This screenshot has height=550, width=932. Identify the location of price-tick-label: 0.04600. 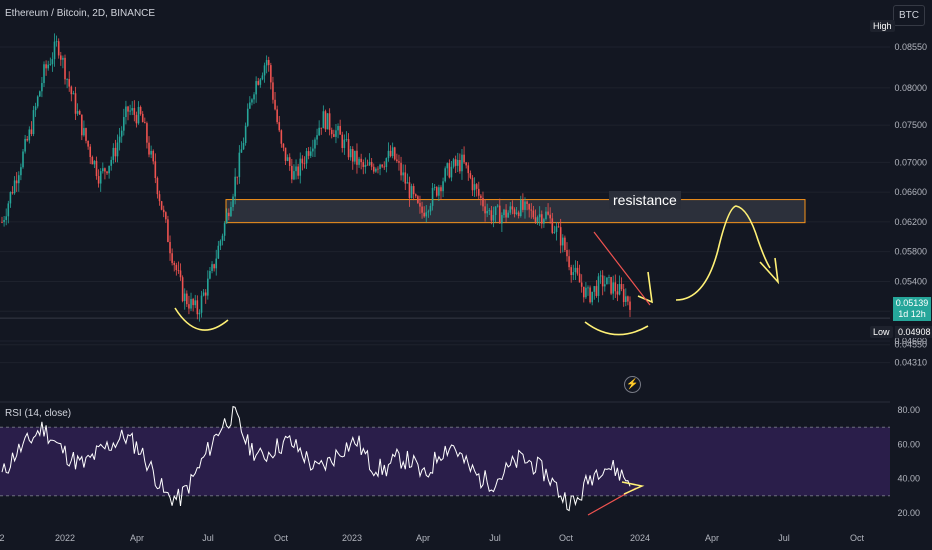
(910, 341).